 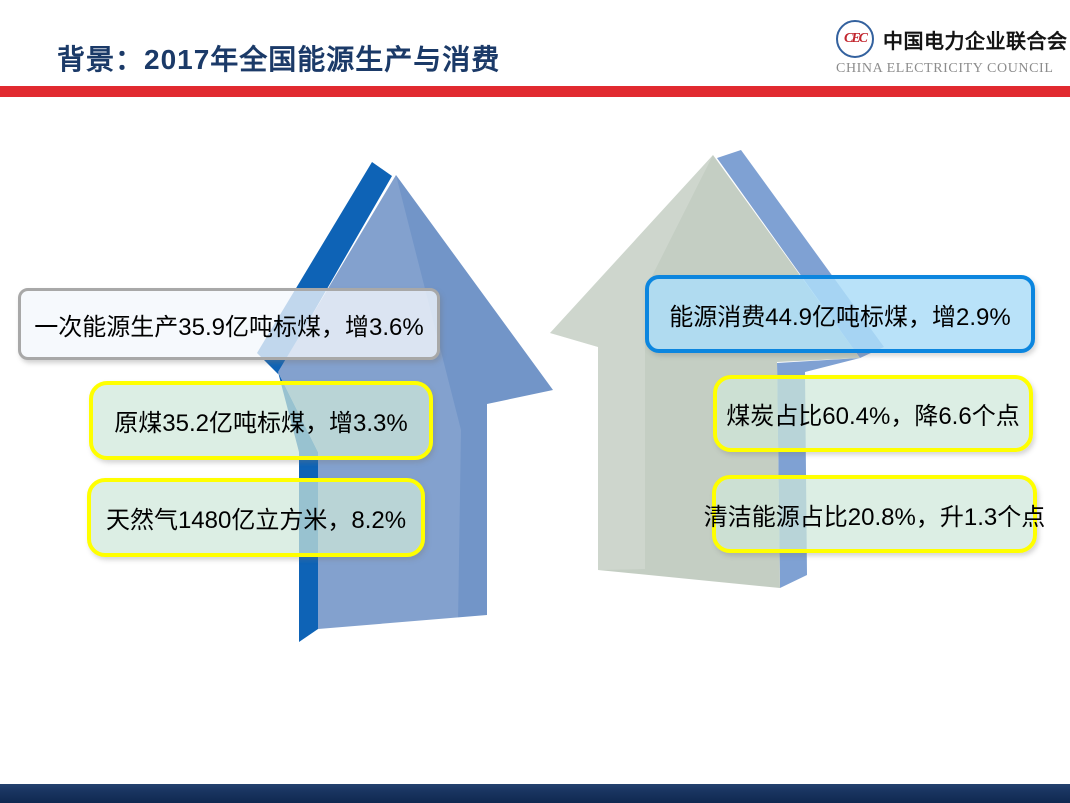 What do you see at coordinates (535, 91) in the screenshot?
I see `header-divider` at bounding box center [535, 91].